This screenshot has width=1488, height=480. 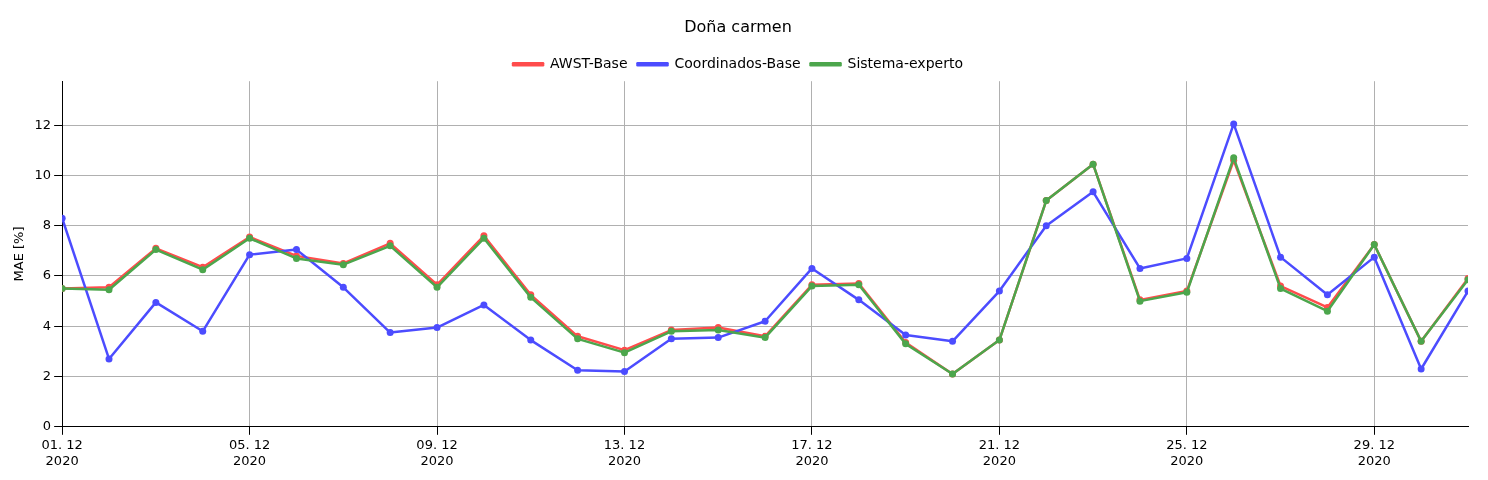 What do you see at coordinates (738, 26) in the screenshot?
I see `chart-title: Doña carmen` at bounding box center [738, 26].